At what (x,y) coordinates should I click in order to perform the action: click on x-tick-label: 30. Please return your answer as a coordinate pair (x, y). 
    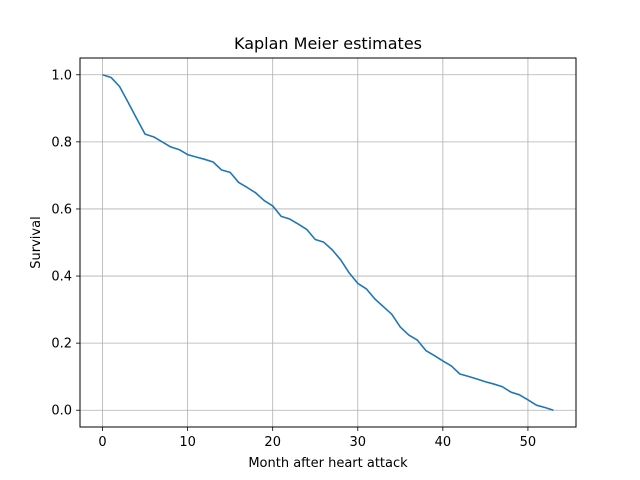
    Looking at the image, I should click on (358, 442).